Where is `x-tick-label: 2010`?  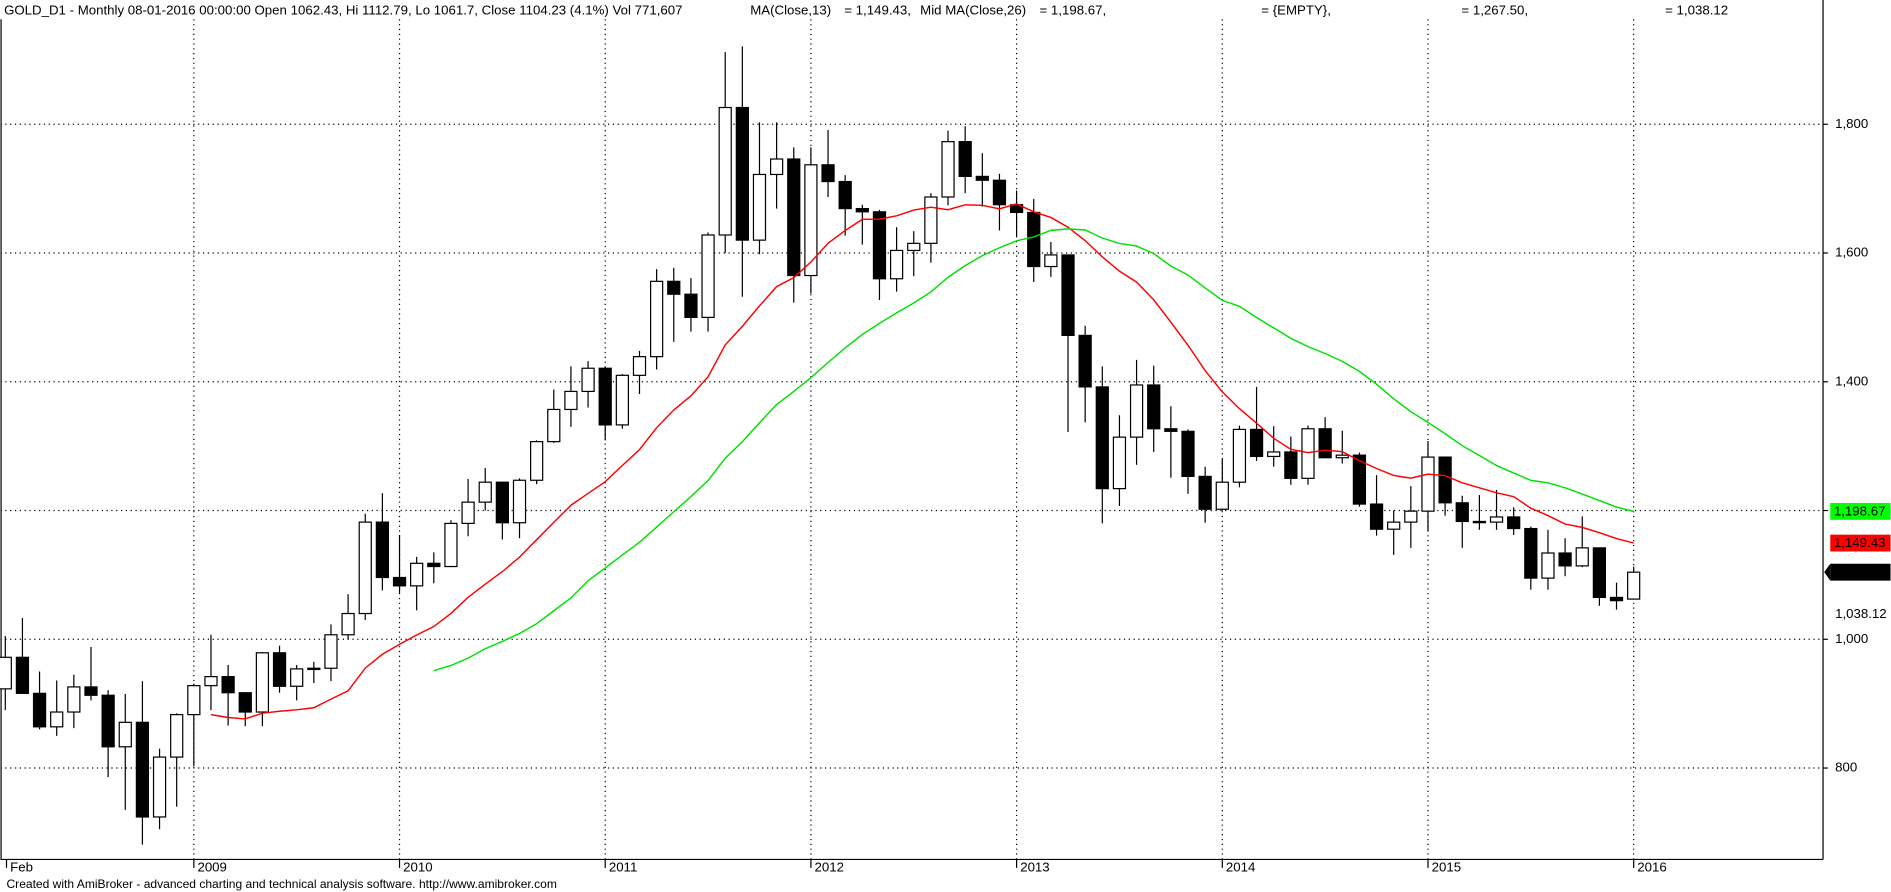 x-tick-label: 2010 is located at coordinates (417, 866).